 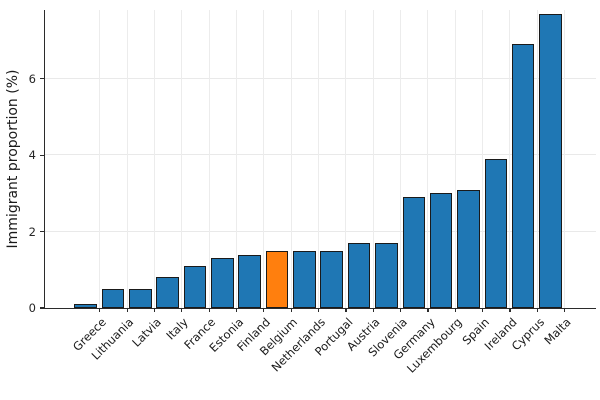 I want to click on x-axis-label-latvia: Latvia, so click(x=146, y=332).